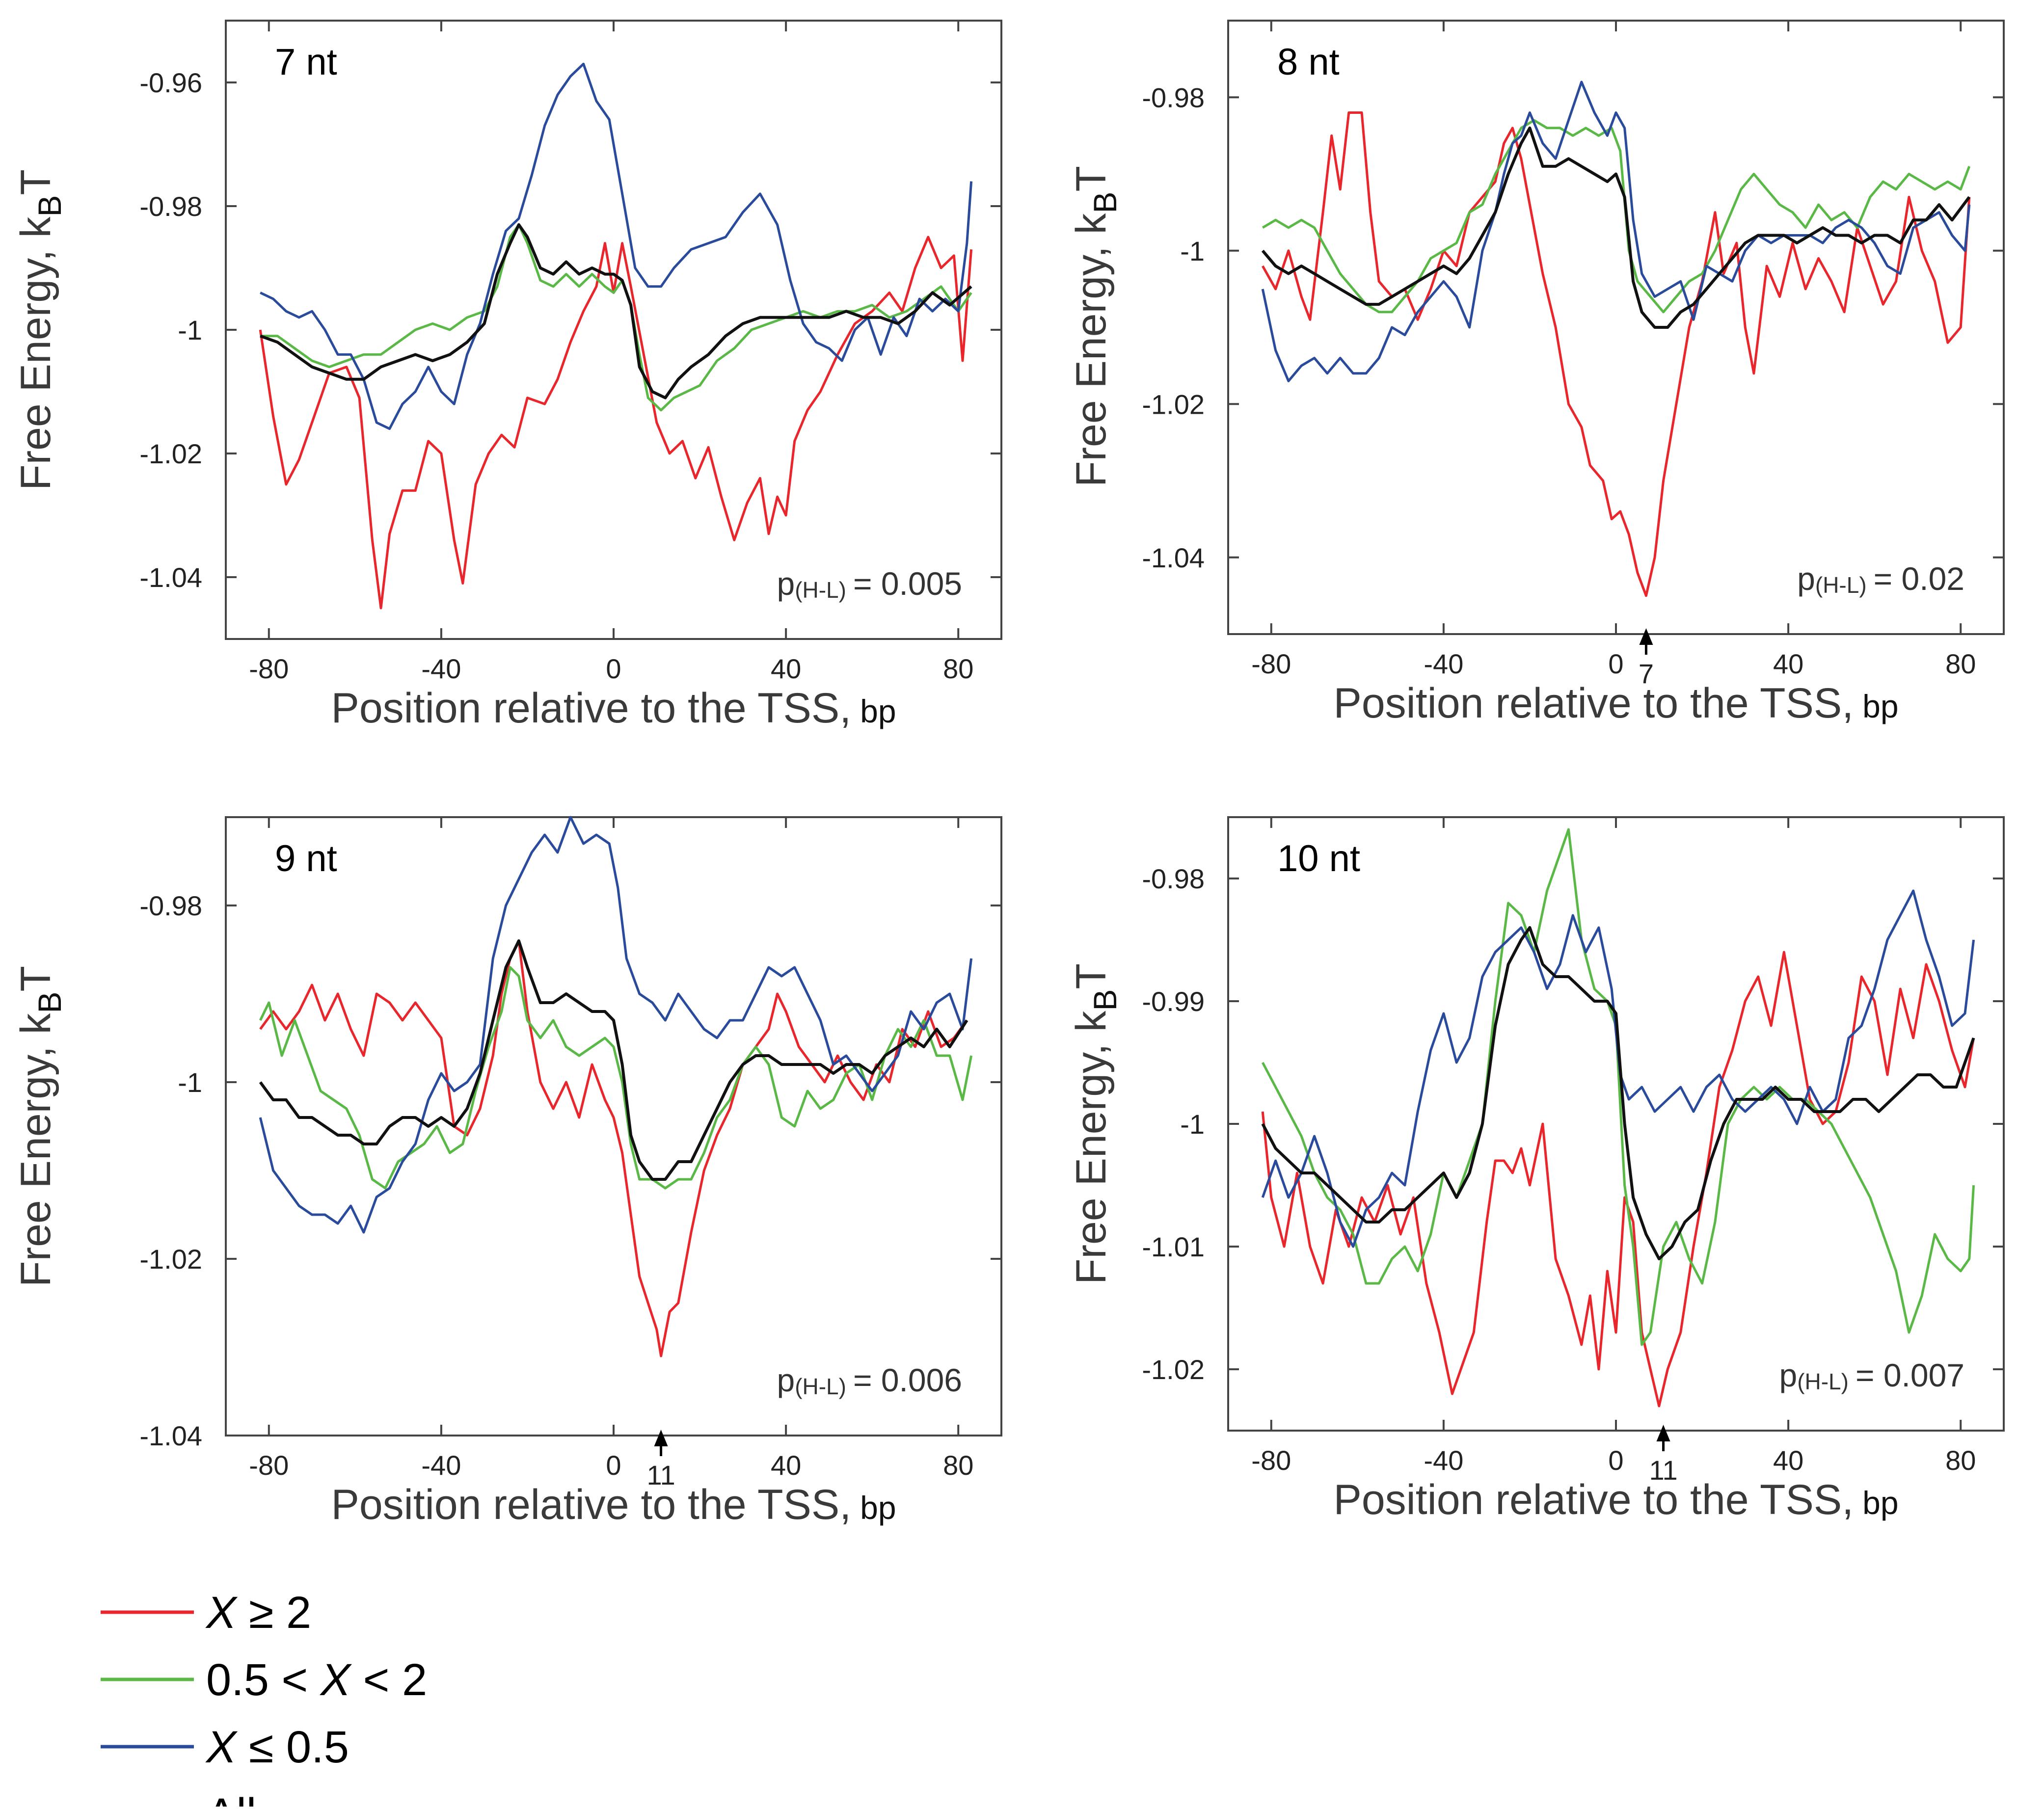  Describe the element at coordinates (306, 858) in the screenshot. I see `panel-title: 9 nt` at that location.